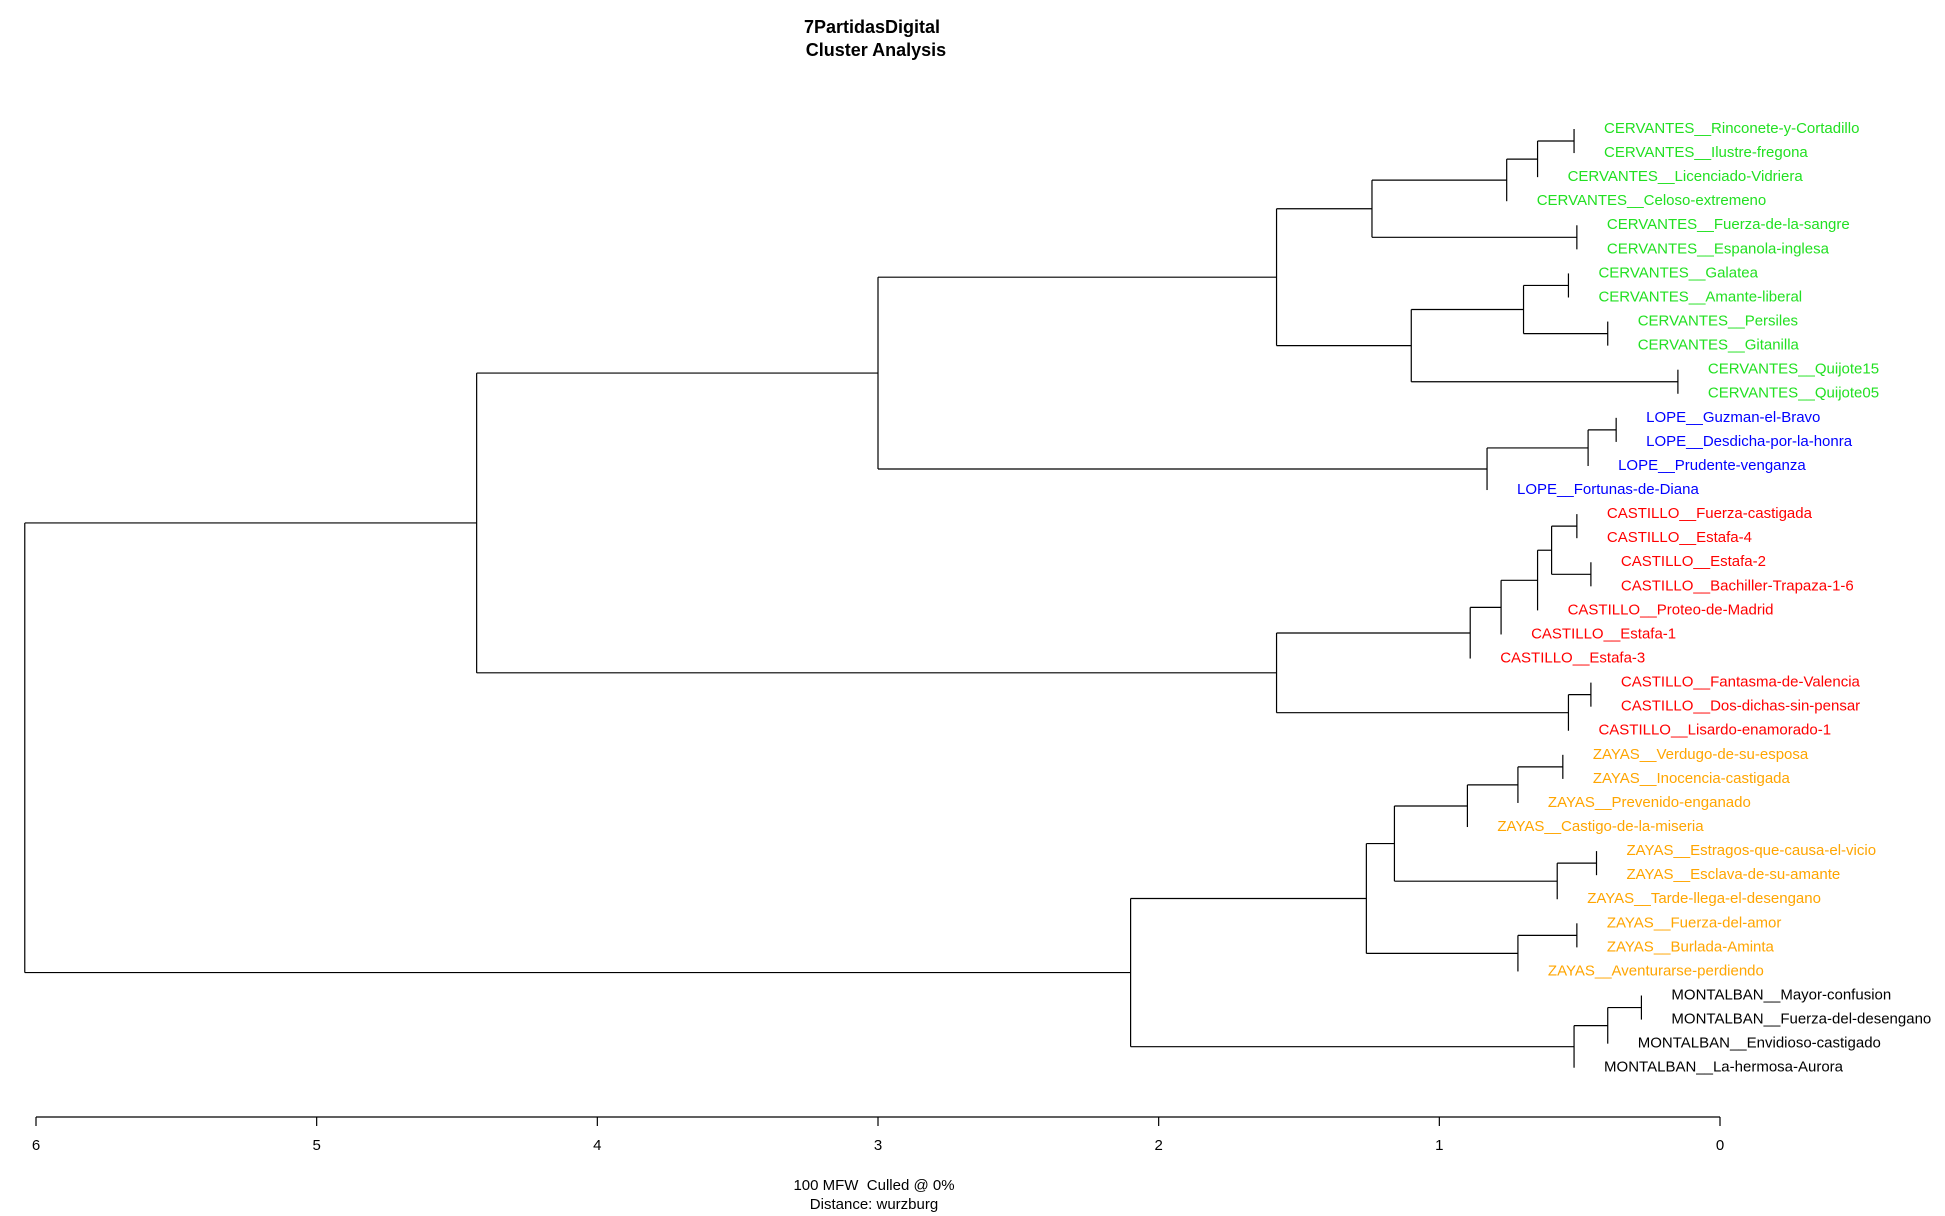  What do you see at coordinates (1801, 1019) in the screenshot?
I see `leaf-label: MONTALBAN__Fuerza-del-desengano` at bounding box center [1801, 1019].